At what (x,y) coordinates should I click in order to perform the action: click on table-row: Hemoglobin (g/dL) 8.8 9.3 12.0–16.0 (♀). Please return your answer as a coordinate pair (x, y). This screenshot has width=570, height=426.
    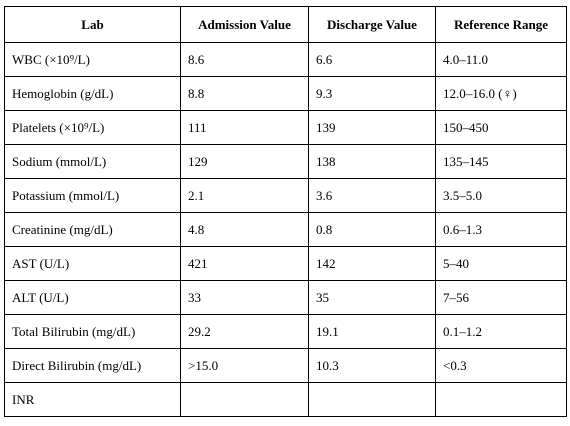
    Looking at the image, I should click on (285, 93).